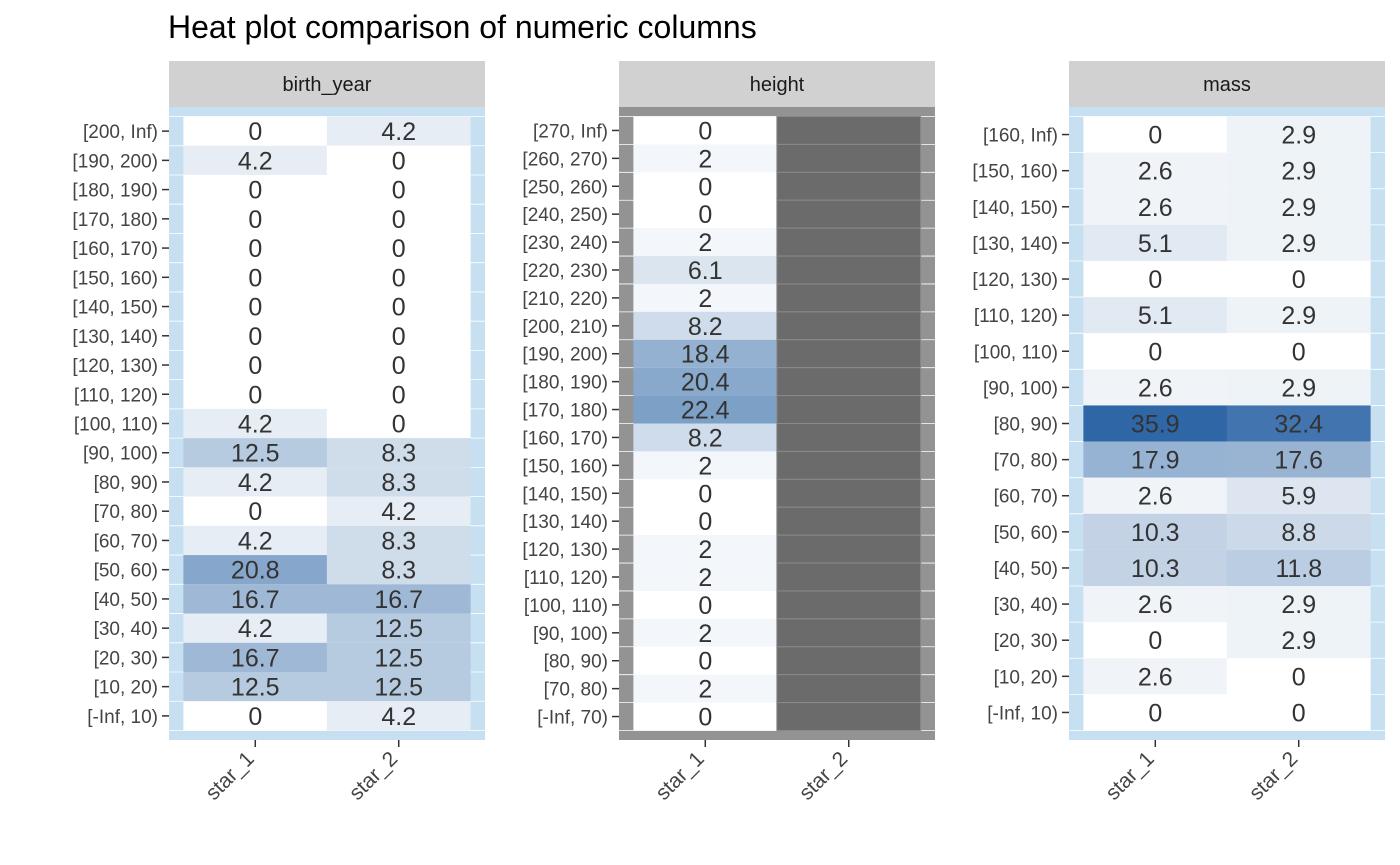 The image size is (1400, 865). Describe the element at coordinates (115, 220) in the screenshot. I see `y-tick-label: [170, 180)` at that location.